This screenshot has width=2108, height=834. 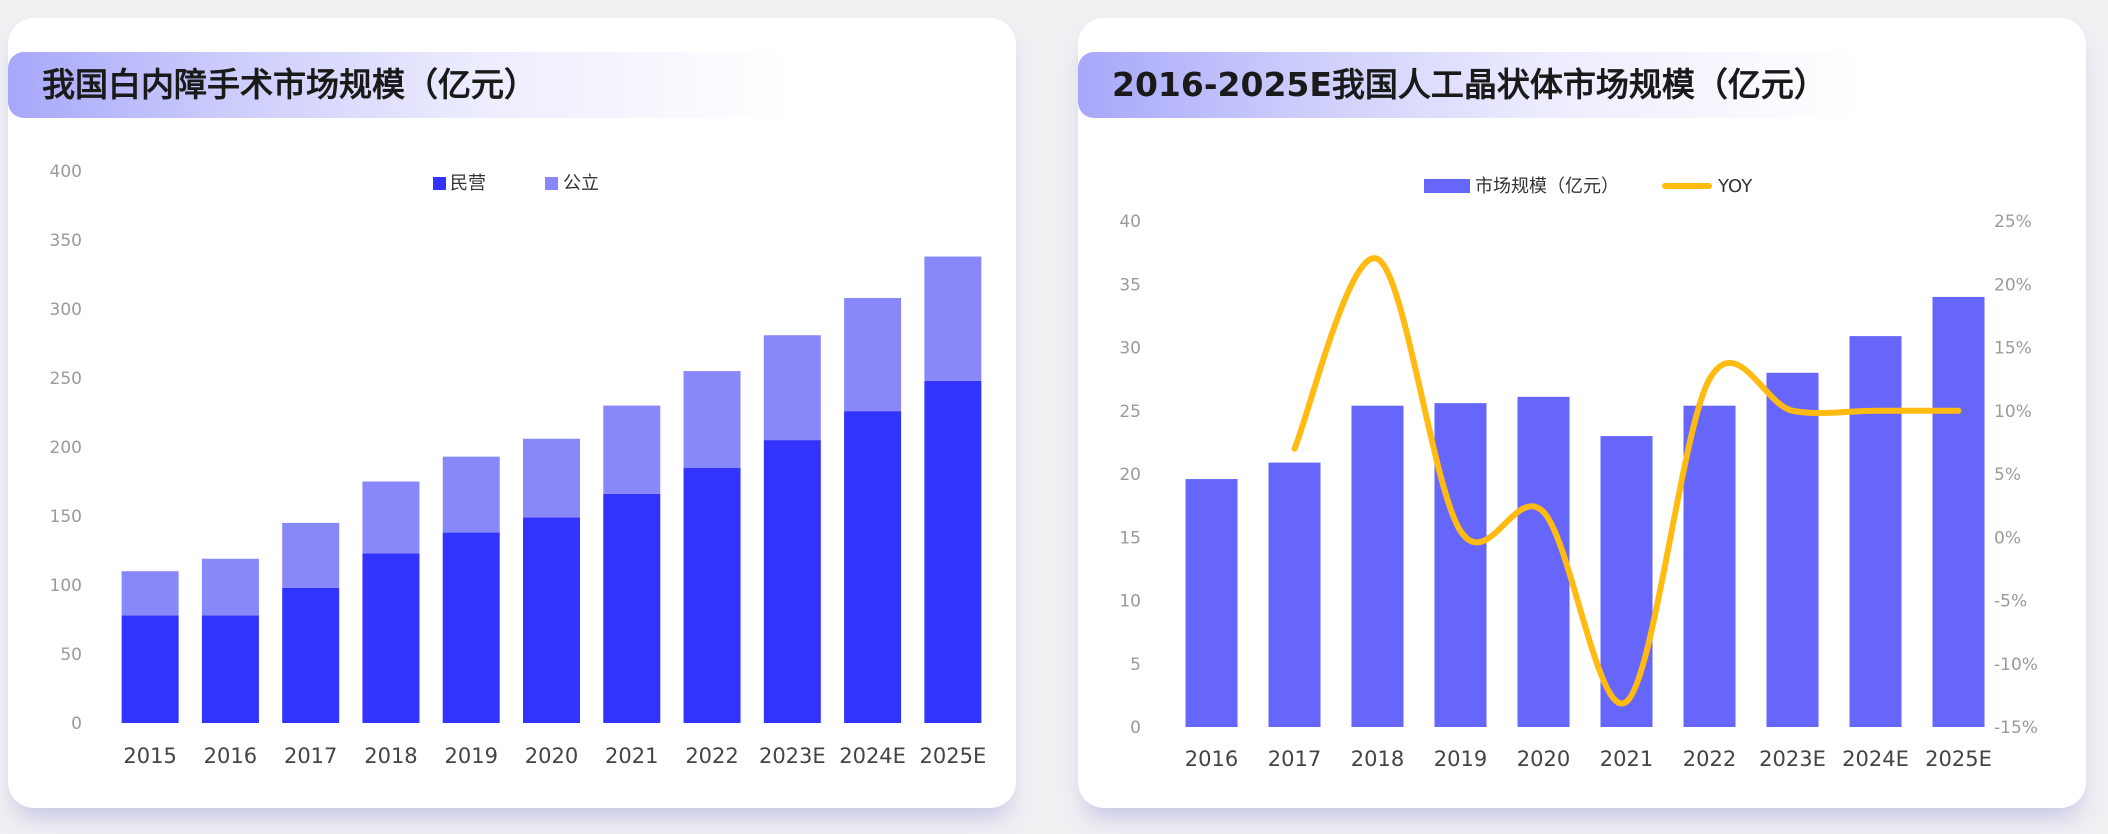 What do you see at coordinates (71, 655) in the screenshot?
I see `y-tick-label: 50` at bounding box center [71, 655].